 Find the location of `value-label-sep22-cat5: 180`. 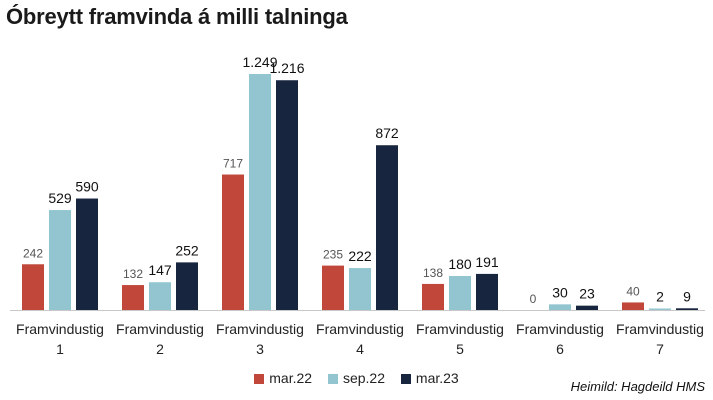

value-label-sep22-cat5: 180 is located at coordinates (460, 264).